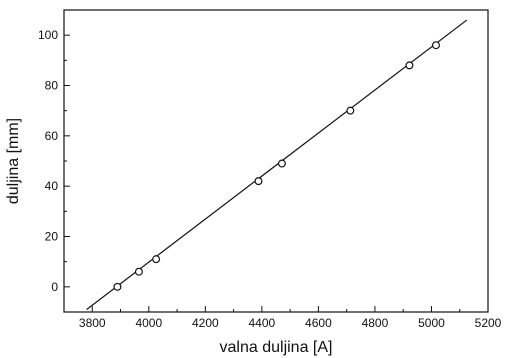 The width and height of the screenshot is (508, 358). I want to click on y-tick-label: 40, so click(52, 186).